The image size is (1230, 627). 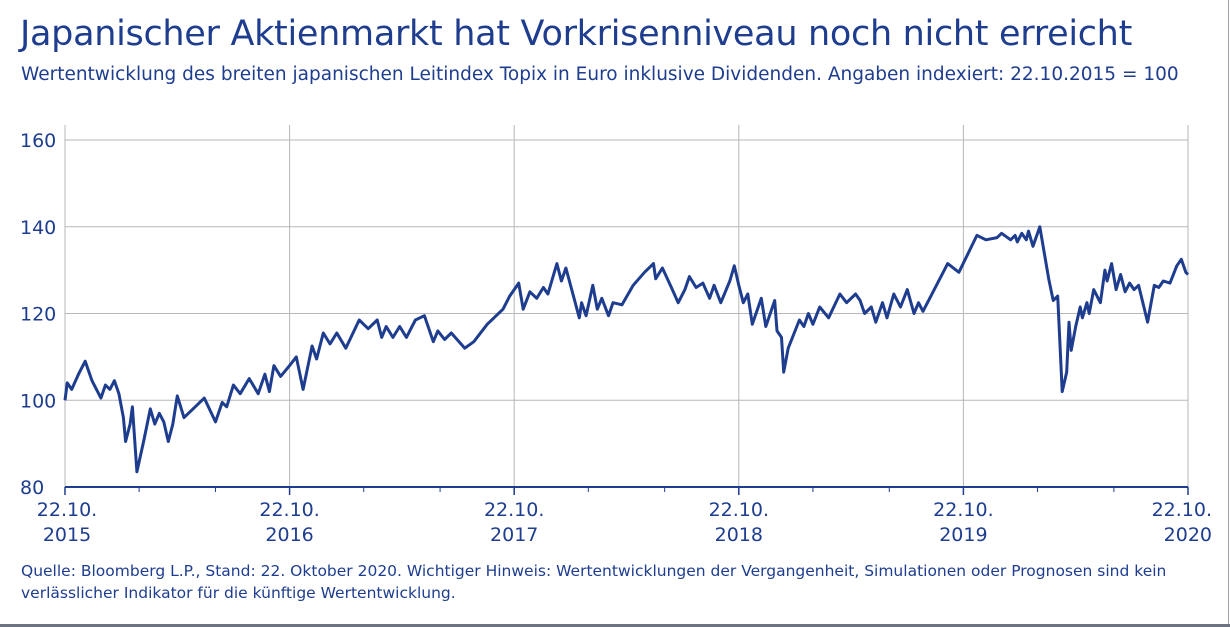 What do you see at coordinates (615, 625) in the screenshot?
I see `bottom-rule` at bounding box center [615, 625].